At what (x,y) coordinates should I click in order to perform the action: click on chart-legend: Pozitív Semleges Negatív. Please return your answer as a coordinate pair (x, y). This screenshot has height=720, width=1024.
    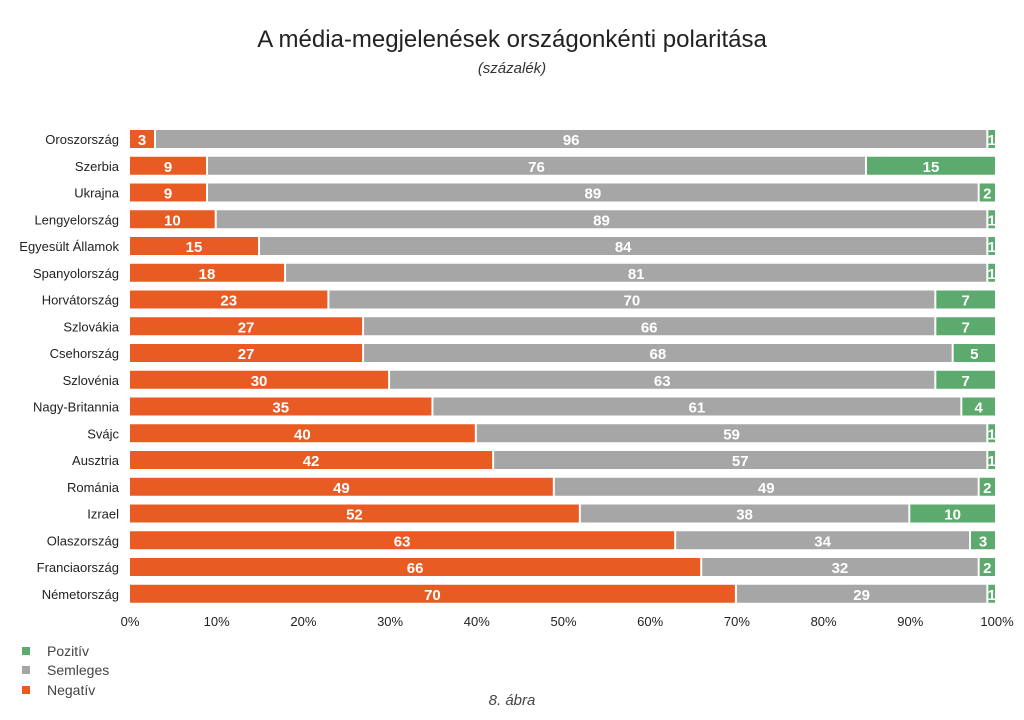
    Looking at the image, I should click on (65, 670).